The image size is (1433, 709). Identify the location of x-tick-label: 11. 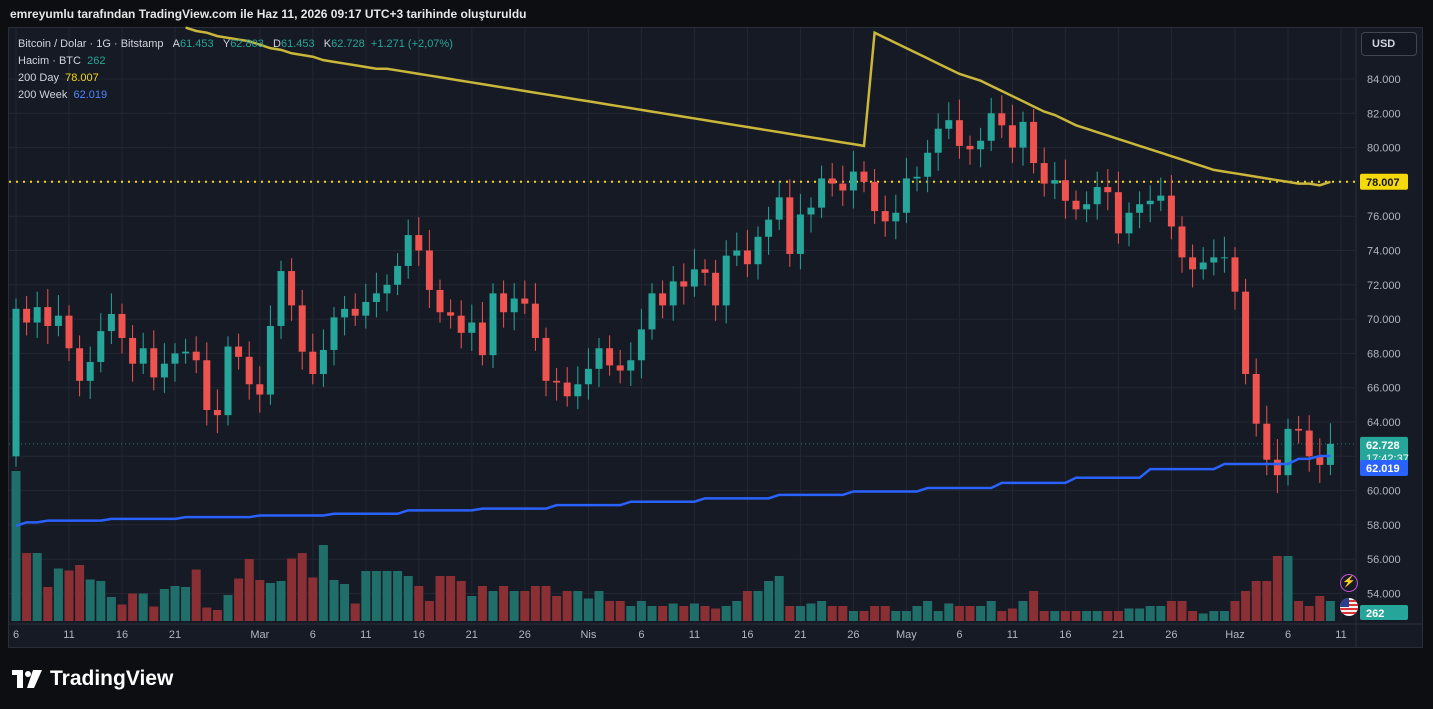
(68, 635).